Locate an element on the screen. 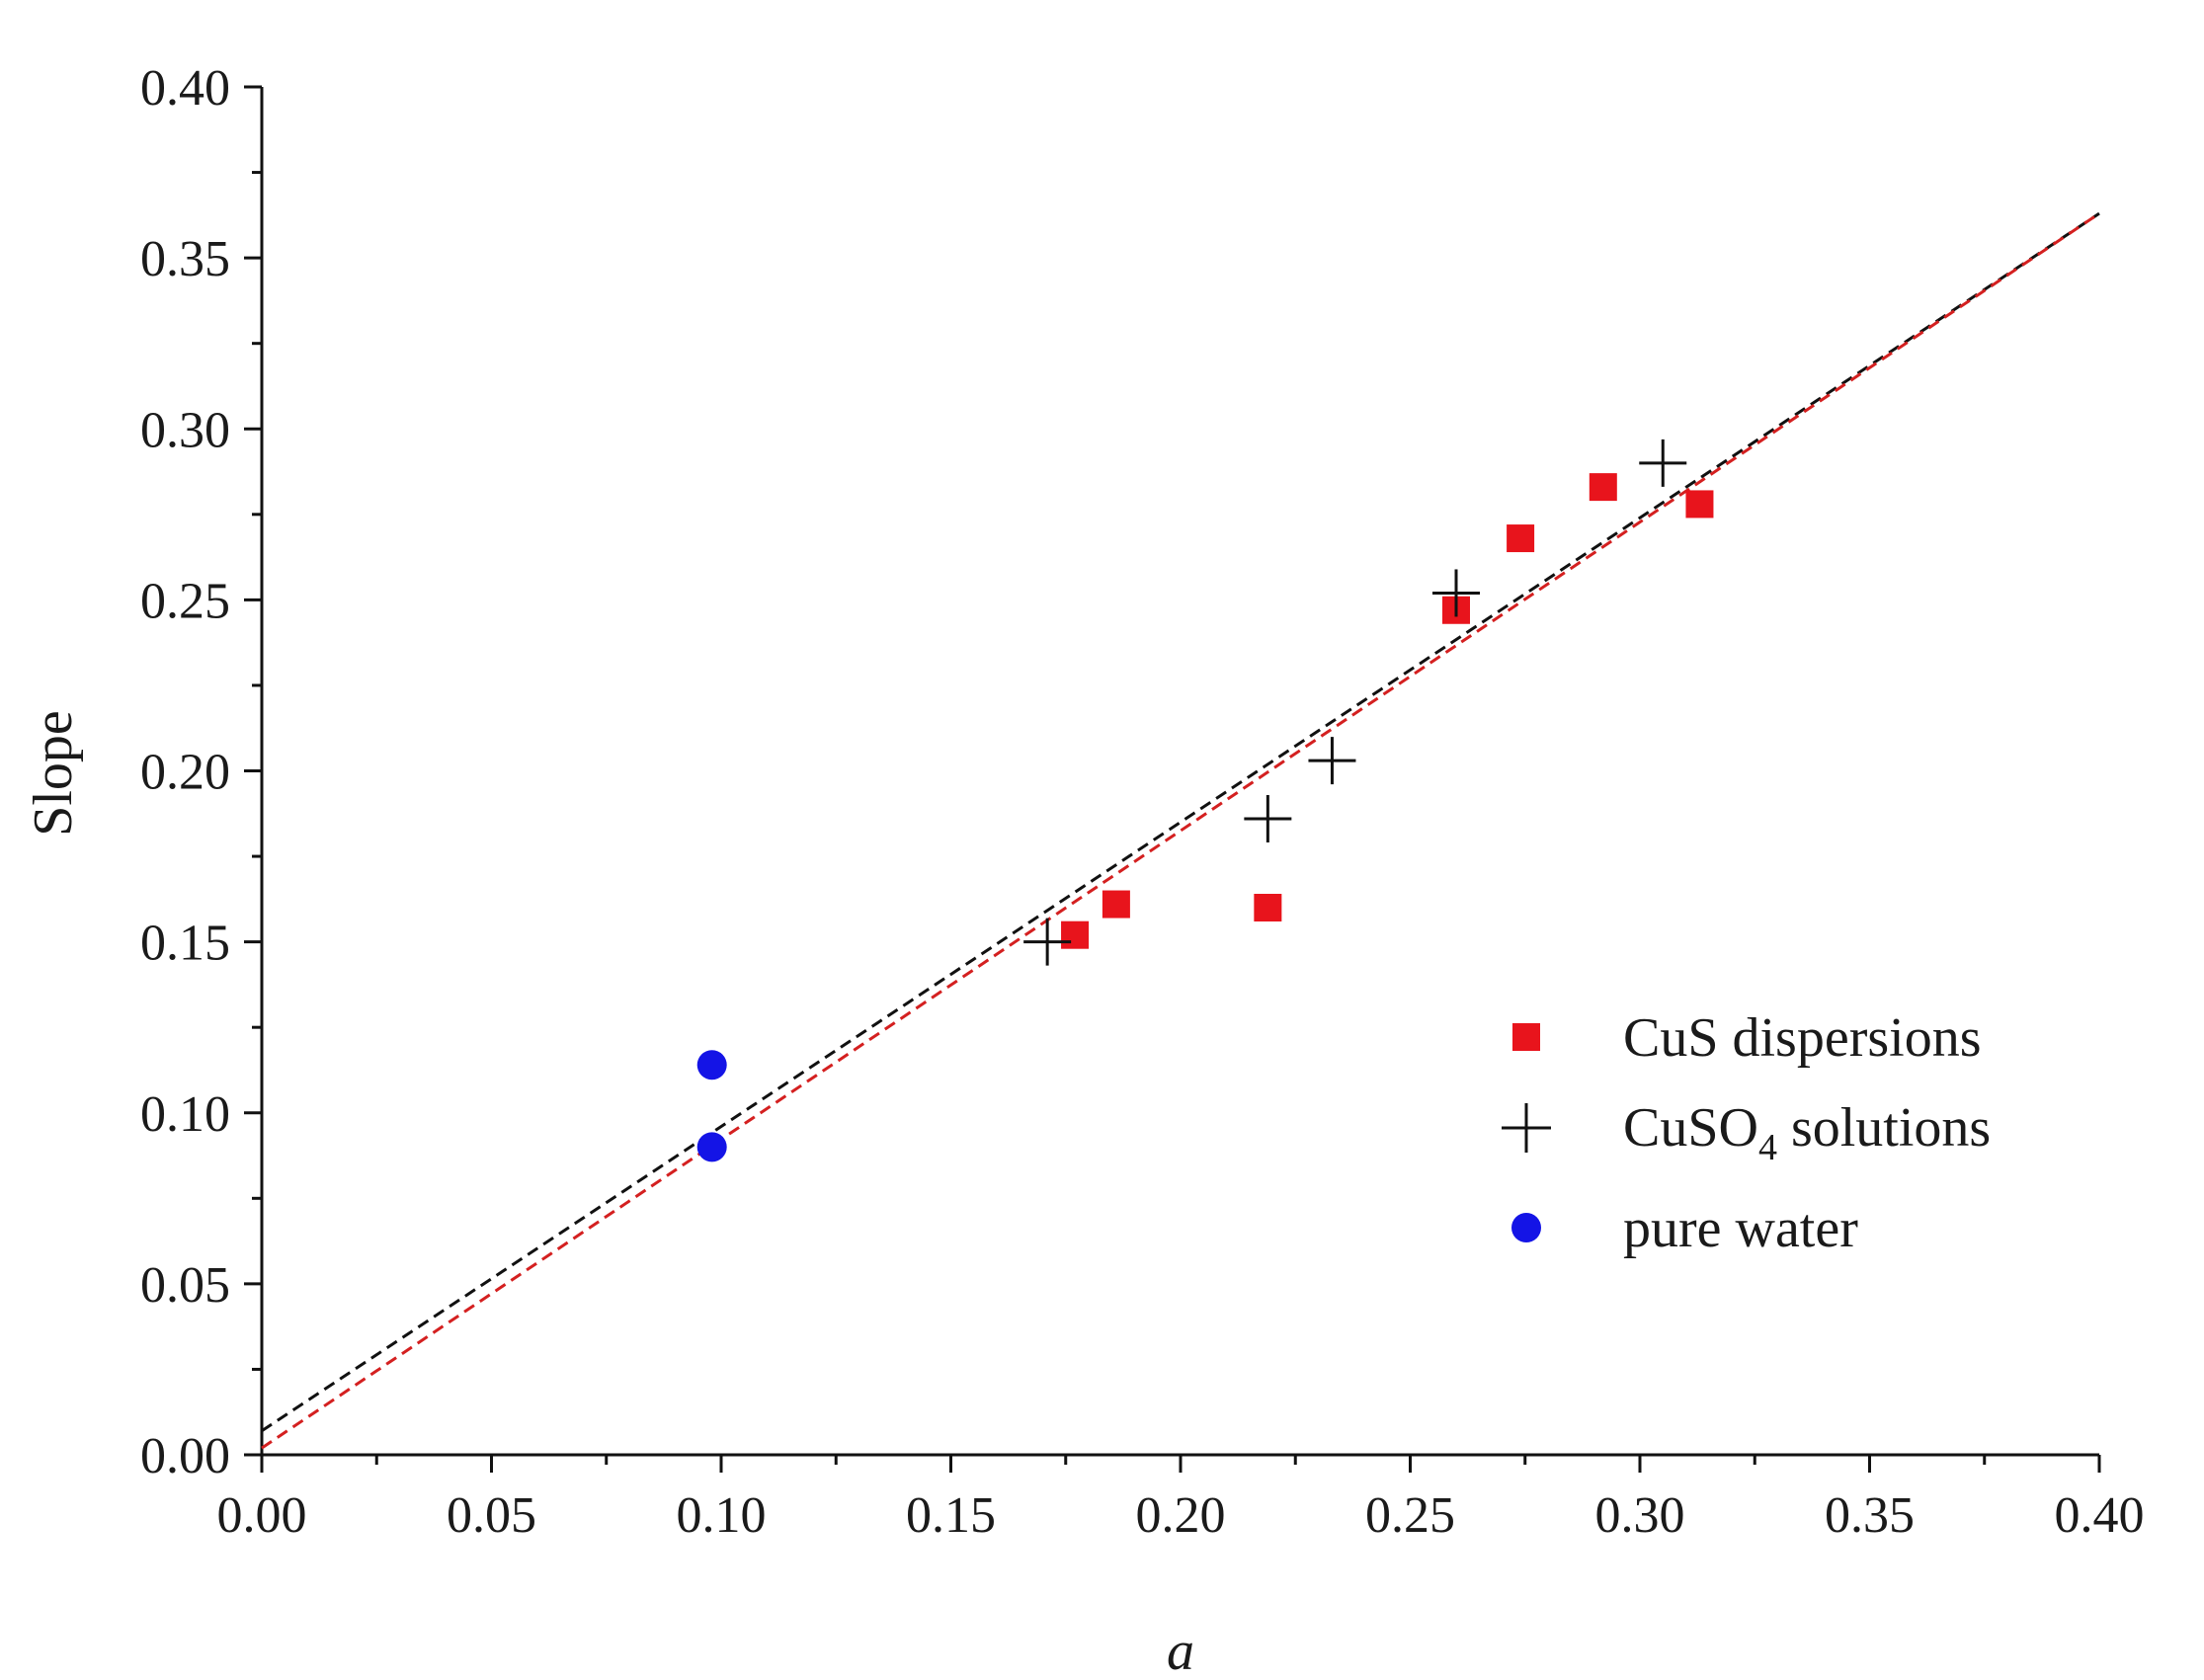 Image resolution: width=2204 pixels, height=1680 pixels. y-tick-label: 0.30 is located at coordinates (185, 430).